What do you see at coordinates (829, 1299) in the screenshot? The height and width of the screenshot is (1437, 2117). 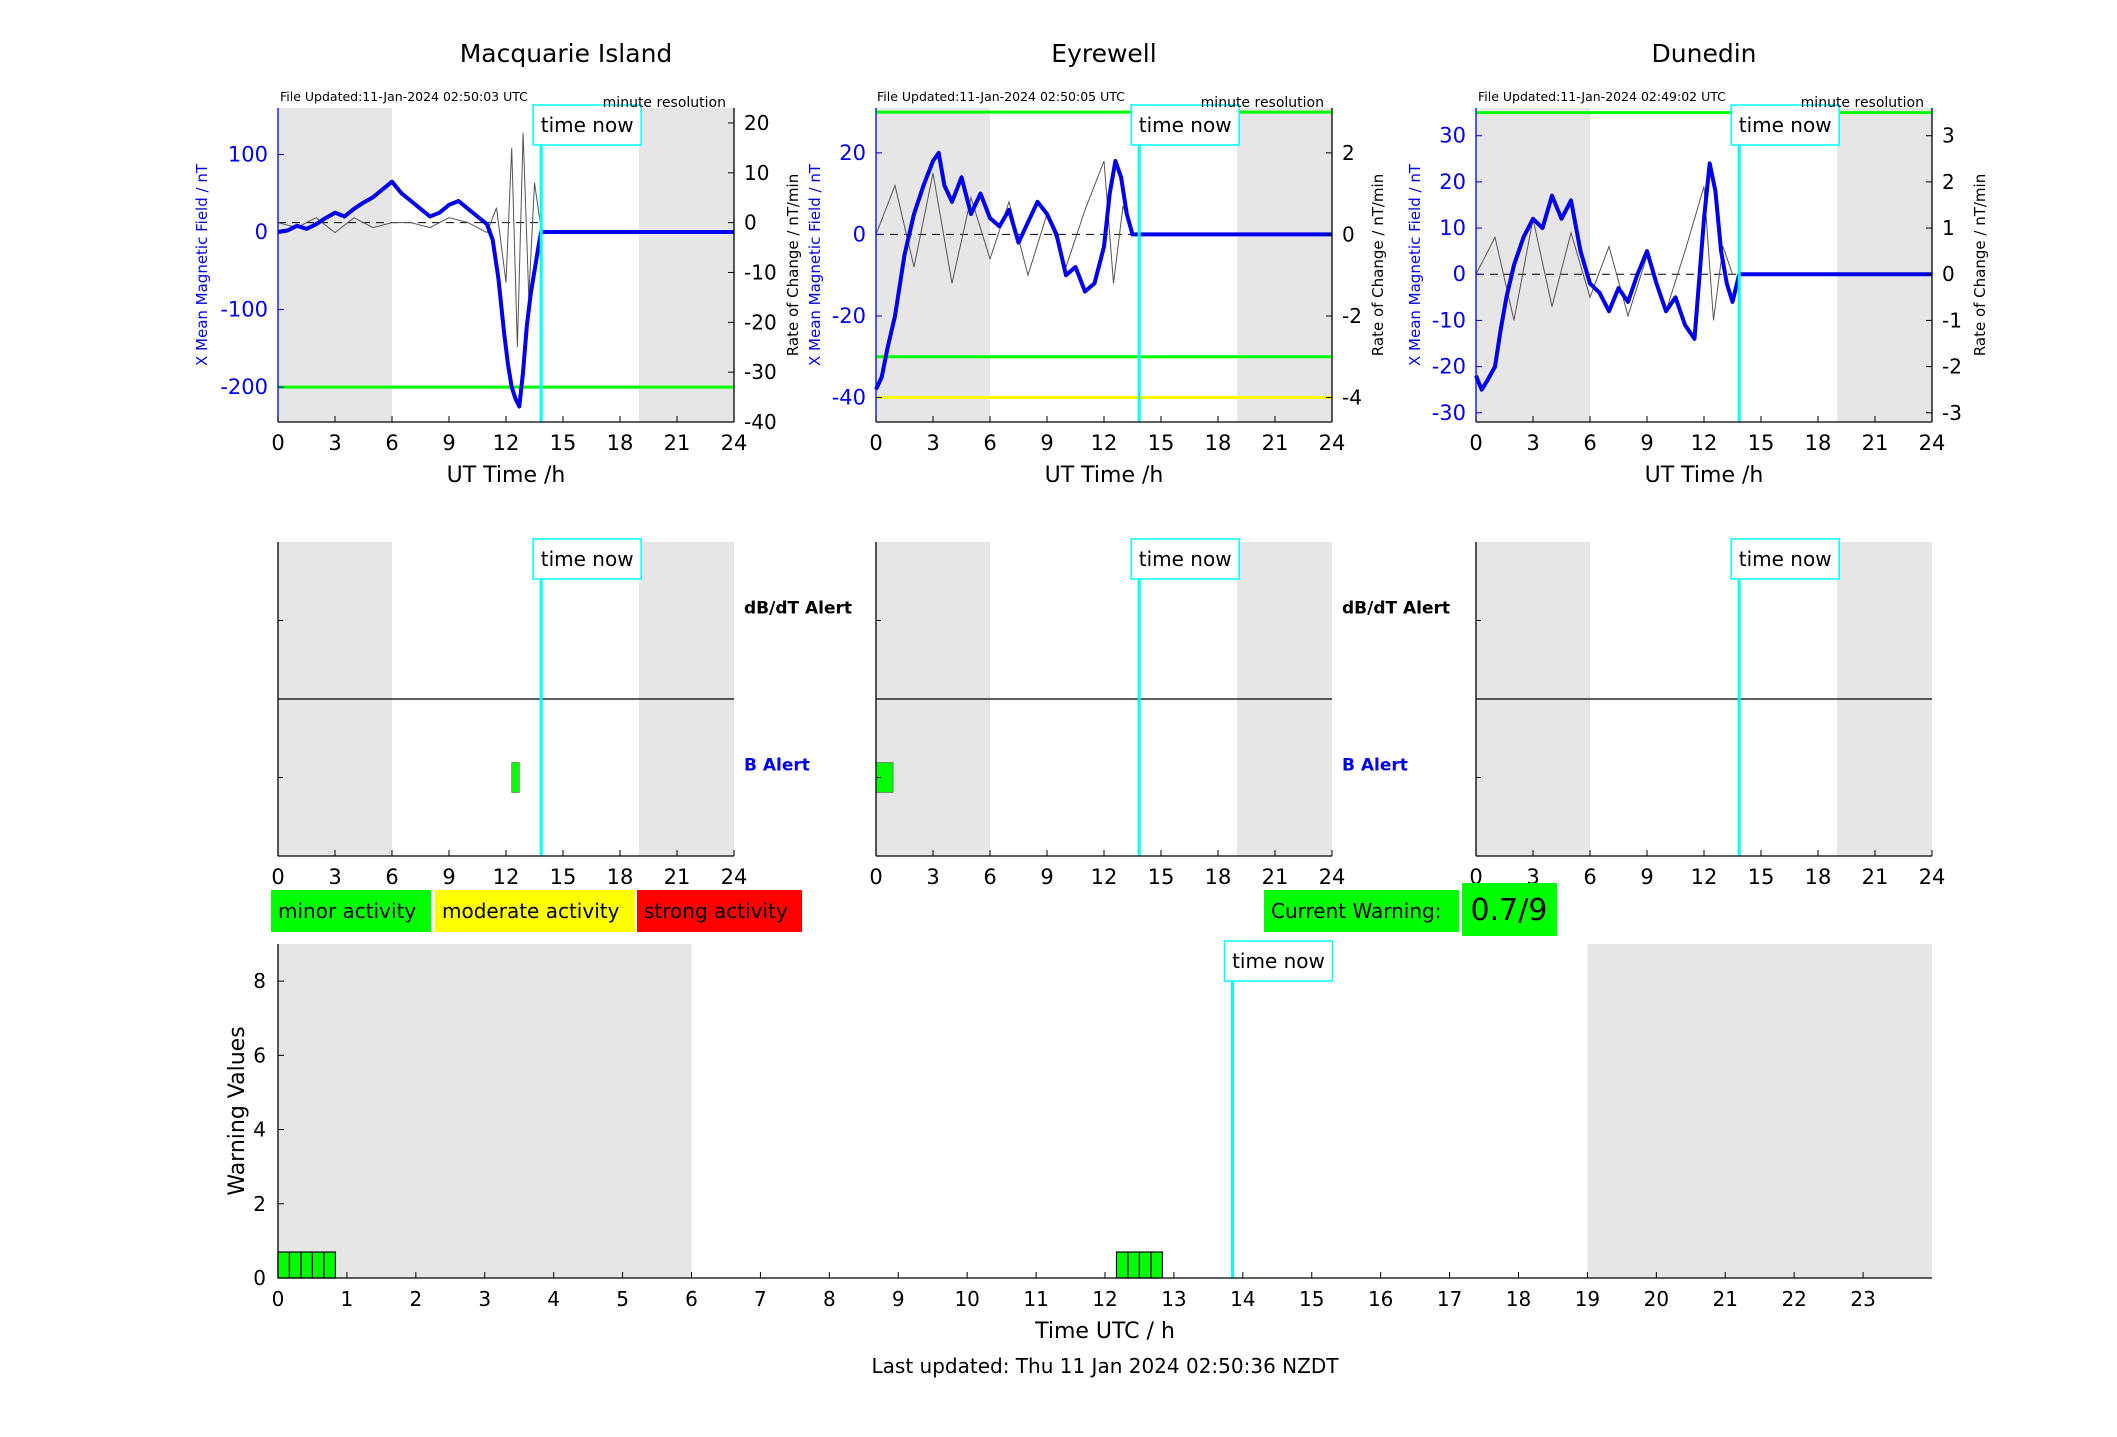 I see `x-tick-label: 8` at bounding box center [829, 1299].